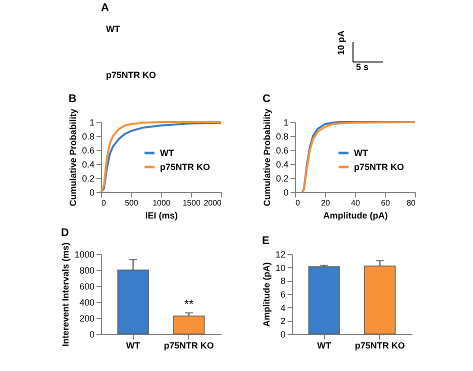 The width and height of the screenshot is (473, 371). Describe the element at coordinates (280, 267) in the screenshot. I see `y-tick-label: 10` at that location.